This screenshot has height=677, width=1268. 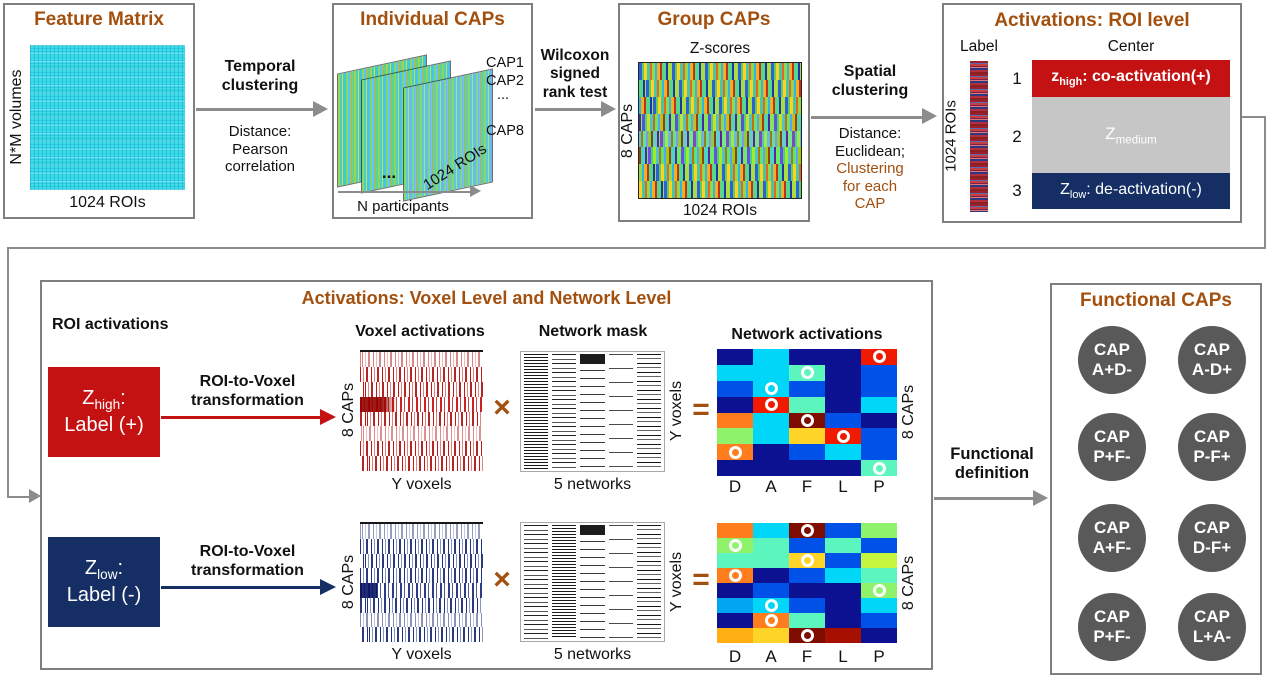 What do you see at coordinates (992, 464) in the screenshot?
I see `functional-definition-label: Functional definition` at bounding box center [992, 464].